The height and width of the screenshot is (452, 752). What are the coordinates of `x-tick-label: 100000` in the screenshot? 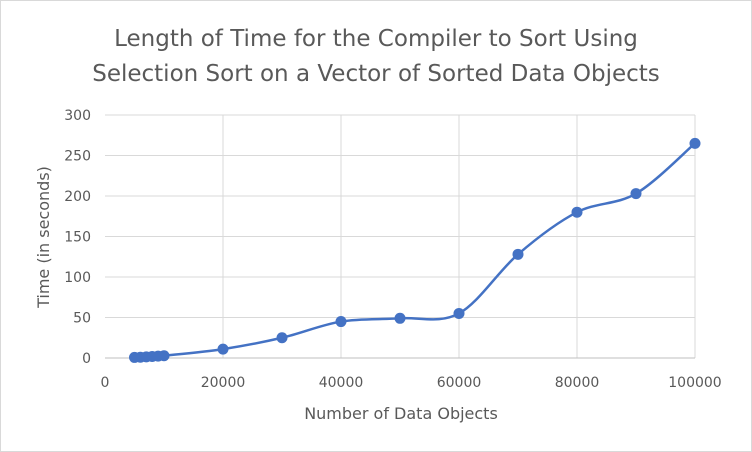 It's located at (694, 383).